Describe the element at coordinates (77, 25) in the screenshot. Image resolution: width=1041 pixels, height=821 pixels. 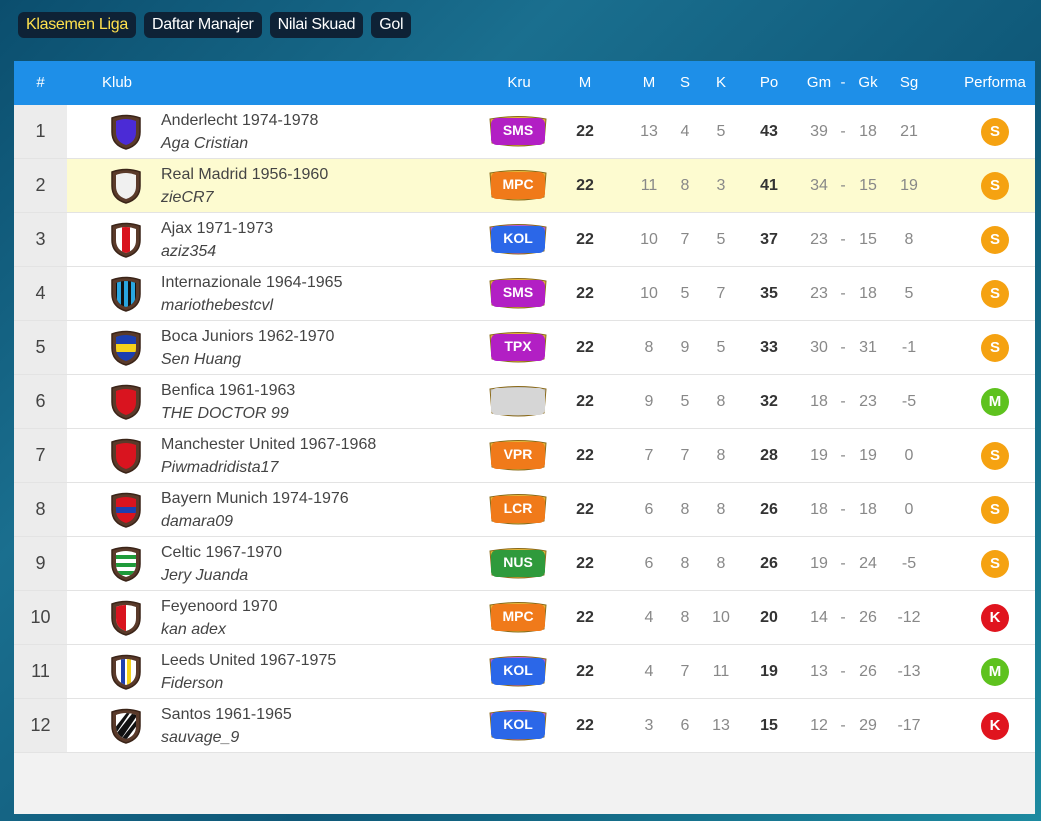
I see `tab-klasemen-liga: Klasemen Liga` at that location.